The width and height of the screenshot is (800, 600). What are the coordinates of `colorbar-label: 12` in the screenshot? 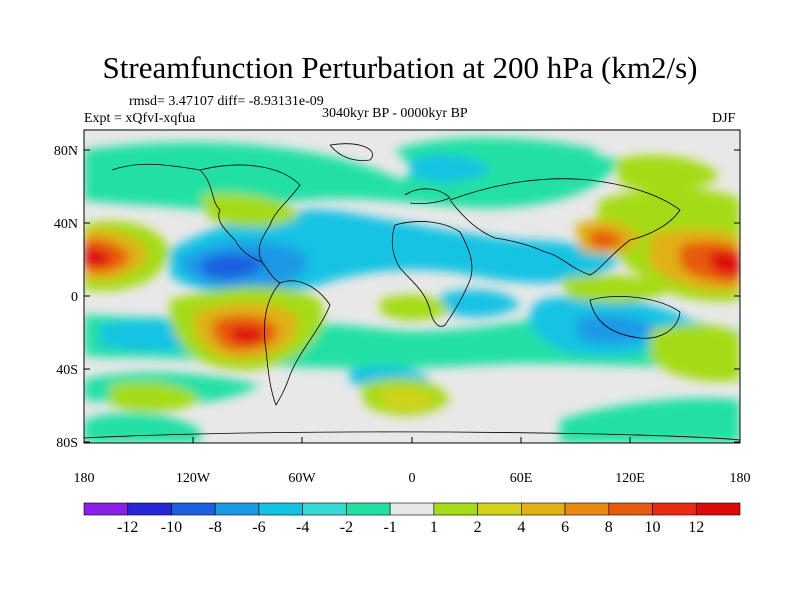 It's located at (696, 527).